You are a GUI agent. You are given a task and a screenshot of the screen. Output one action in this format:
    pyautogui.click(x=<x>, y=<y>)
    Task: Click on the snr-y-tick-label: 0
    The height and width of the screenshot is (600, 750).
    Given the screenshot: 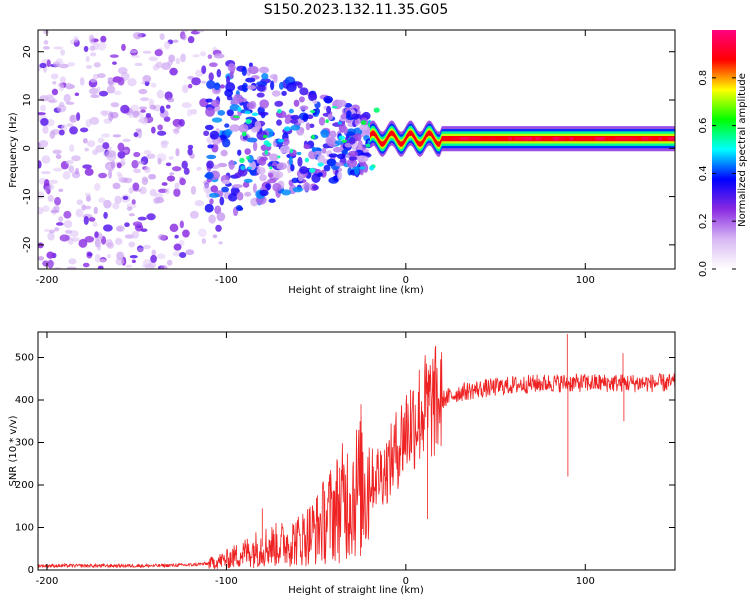 What is the action you would take?
    pyautogui.click(x=31, y=570)
    